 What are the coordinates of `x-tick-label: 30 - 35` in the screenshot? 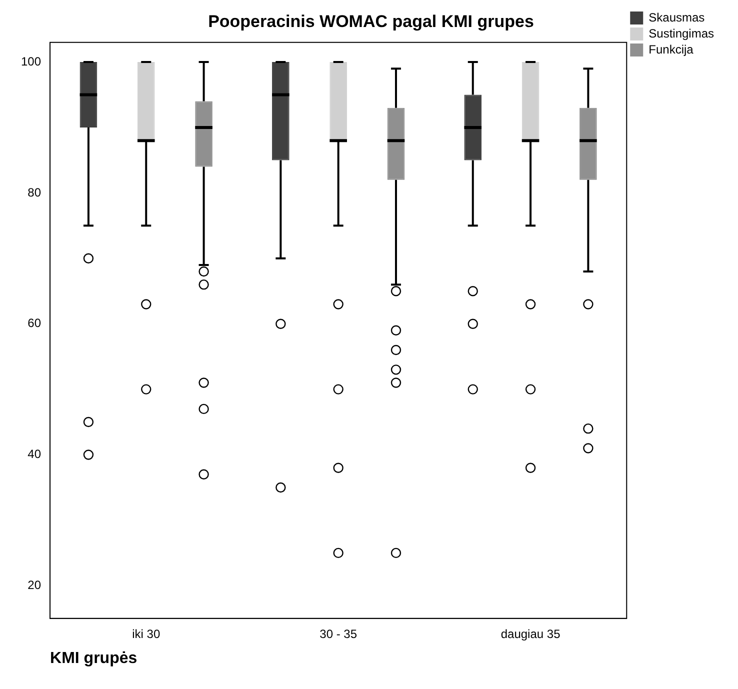 It's located at (339, 633).